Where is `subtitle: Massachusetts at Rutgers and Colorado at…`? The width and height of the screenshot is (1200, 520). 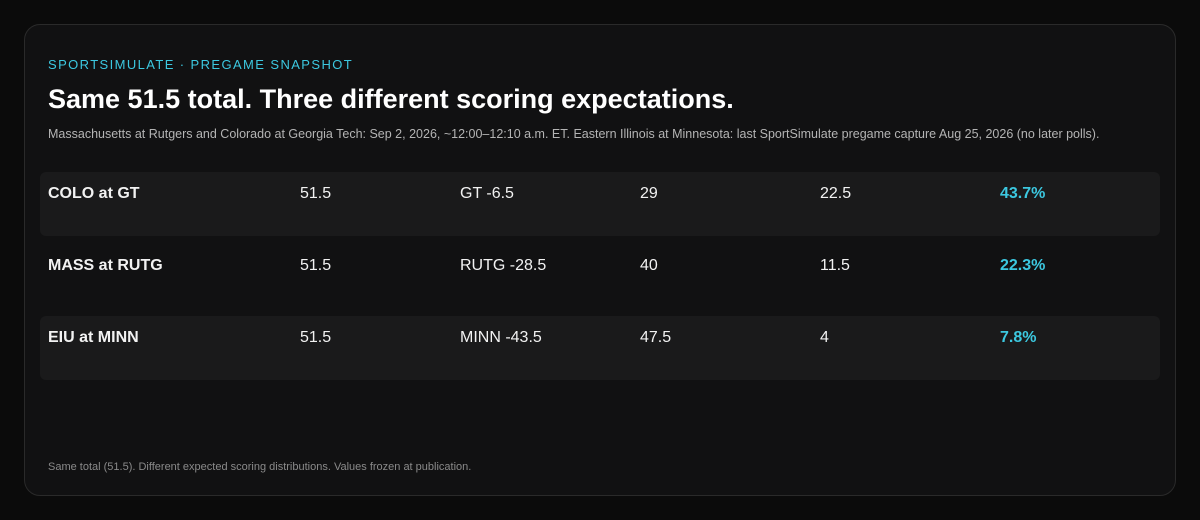
subtitle: Massachusetts at Rutgers and Colorado at… is located at coordinates (574, 134).